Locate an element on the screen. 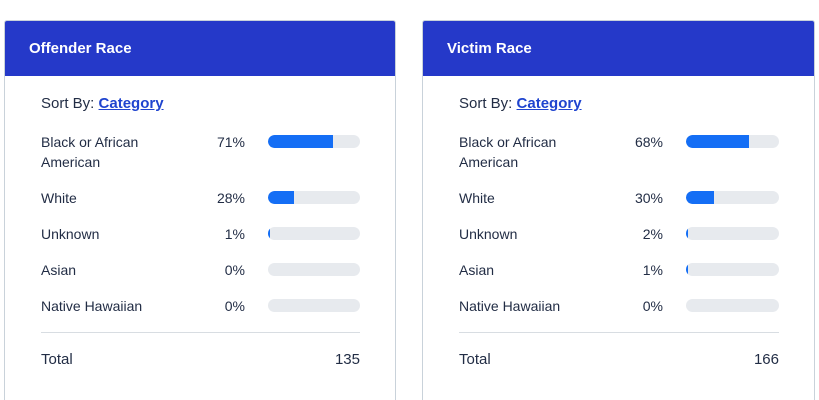  panel-title: Victim Race is located at coordinates (489, 48).